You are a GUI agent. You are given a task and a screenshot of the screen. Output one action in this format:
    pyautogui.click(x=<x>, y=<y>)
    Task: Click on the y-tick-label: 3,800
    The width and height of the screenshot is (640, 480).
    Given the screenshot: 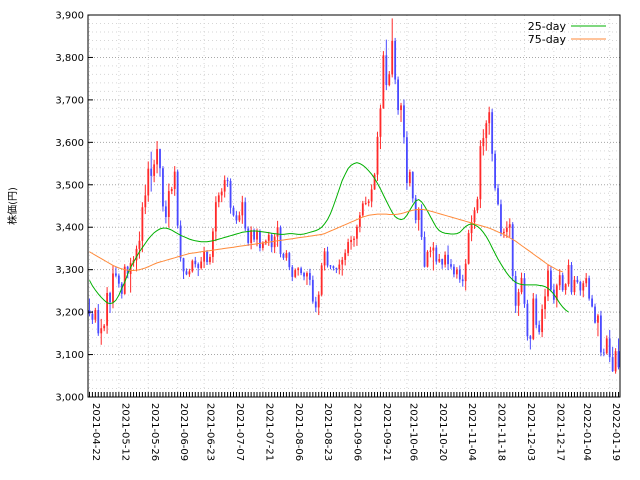 What is the action you would take?
    pyautogui.click(x=69, y=58)
    